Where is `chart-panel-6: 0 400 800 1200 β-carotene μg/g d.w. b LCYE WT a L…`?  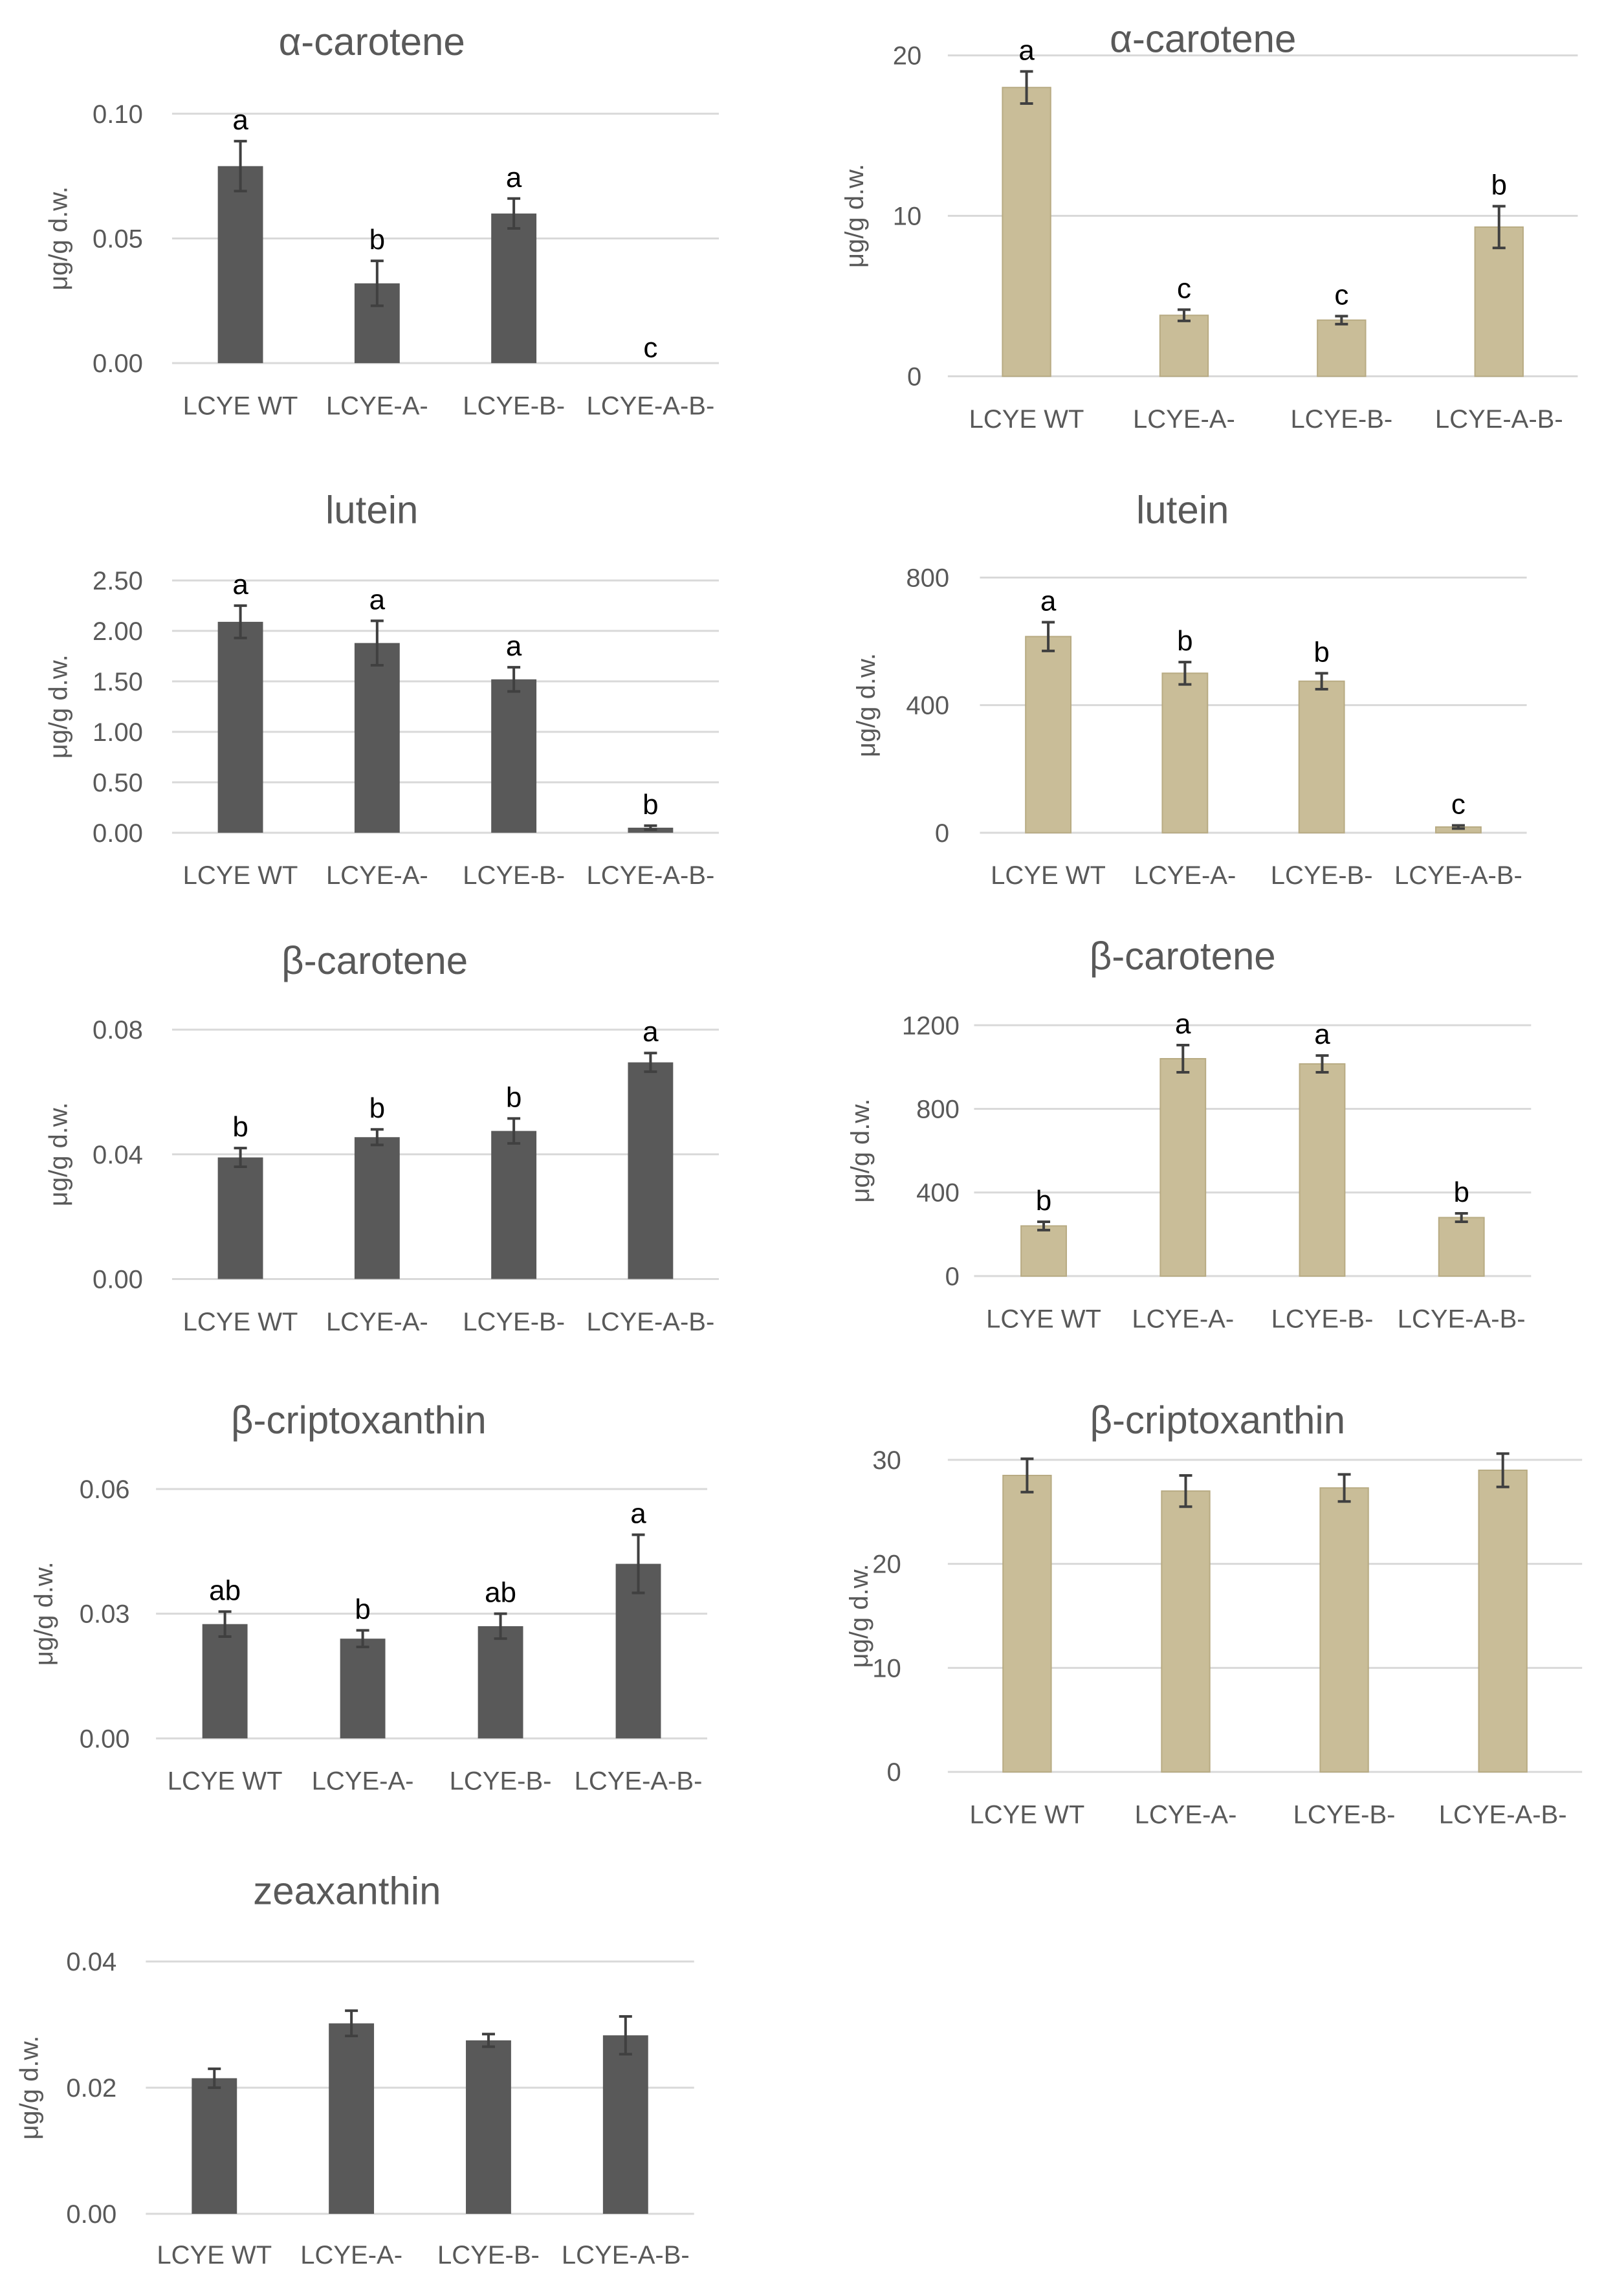 chart-panel-6: 0 400 800 1200 β-carotene μg/g d.w. b LCYE WT a L… is located at coordinates (1189, 1133).